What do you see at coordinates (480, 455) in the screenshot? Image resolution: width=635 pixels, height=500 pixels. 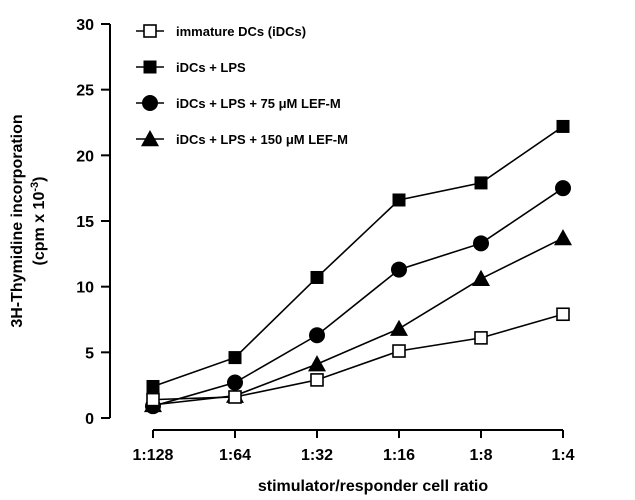 I see `x-tick-label: 1:8` at bounding box center [480, 455].